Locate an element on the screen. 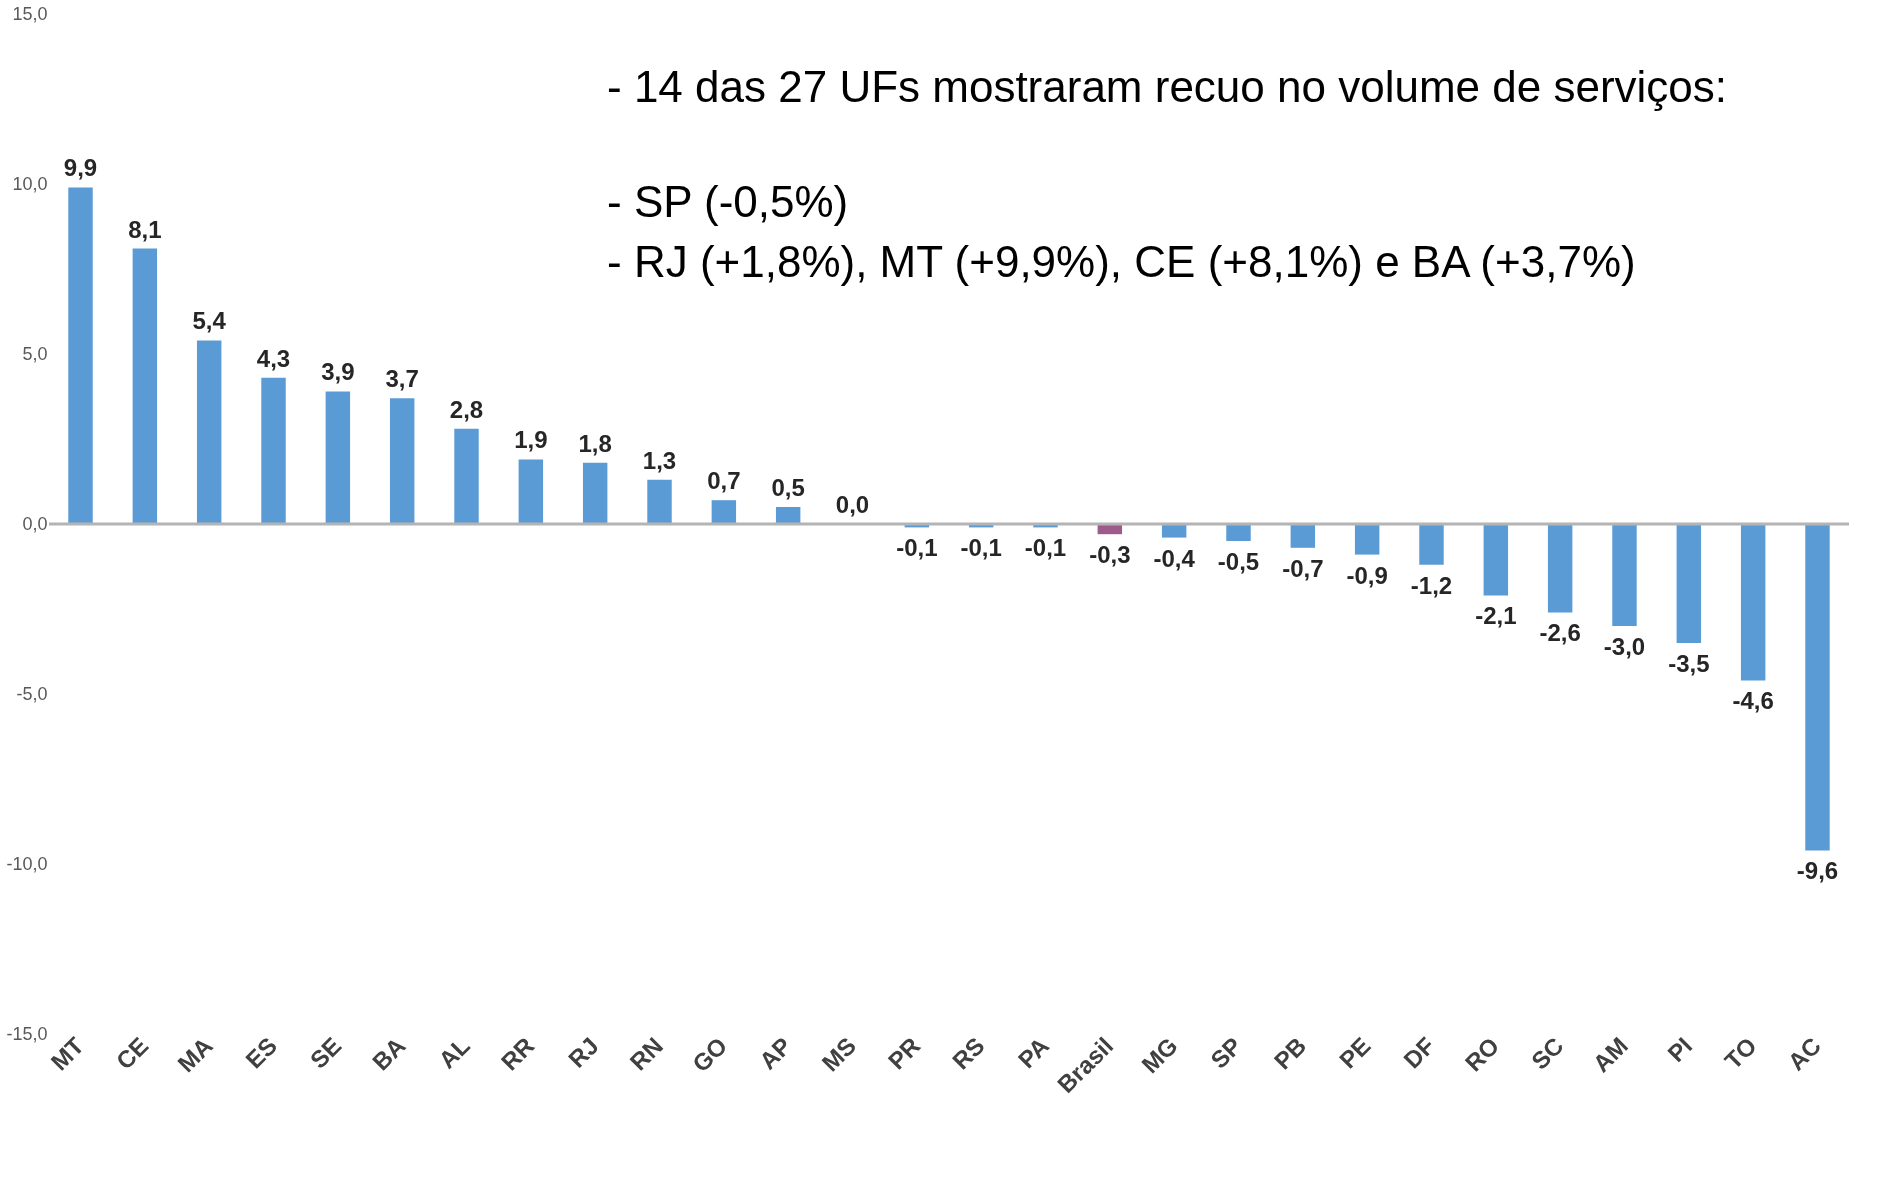  x-tick-label: AM is located at coordinates (1610, 1054).